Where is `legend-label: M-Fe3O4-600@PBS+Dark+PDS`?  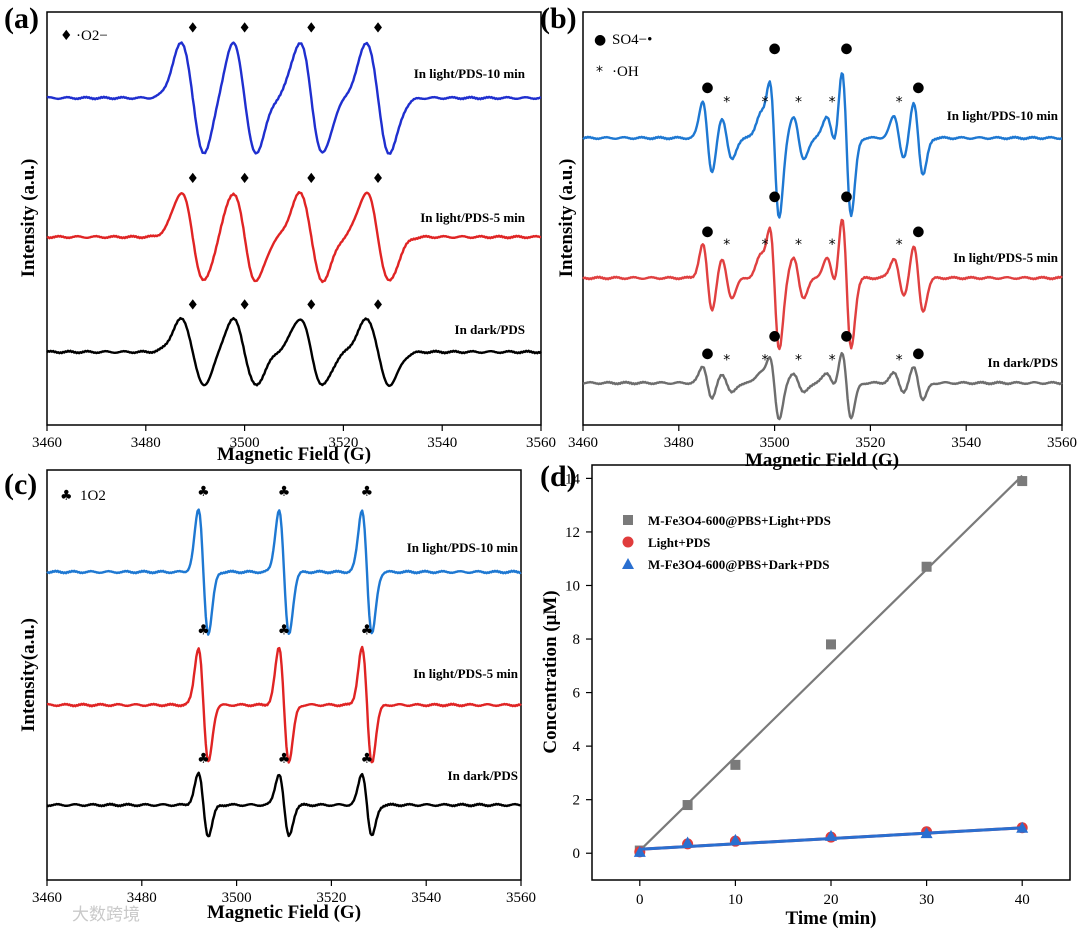
legend-label: M-Fe3O4-600@PBS+Dark+PDS is located at coordinates (738, 564).